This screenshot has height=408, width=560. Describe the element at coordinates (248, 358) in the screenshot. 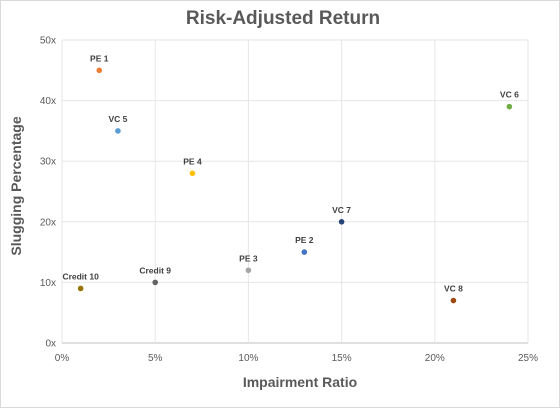

I see `x-tick-label: 10%` at that location.